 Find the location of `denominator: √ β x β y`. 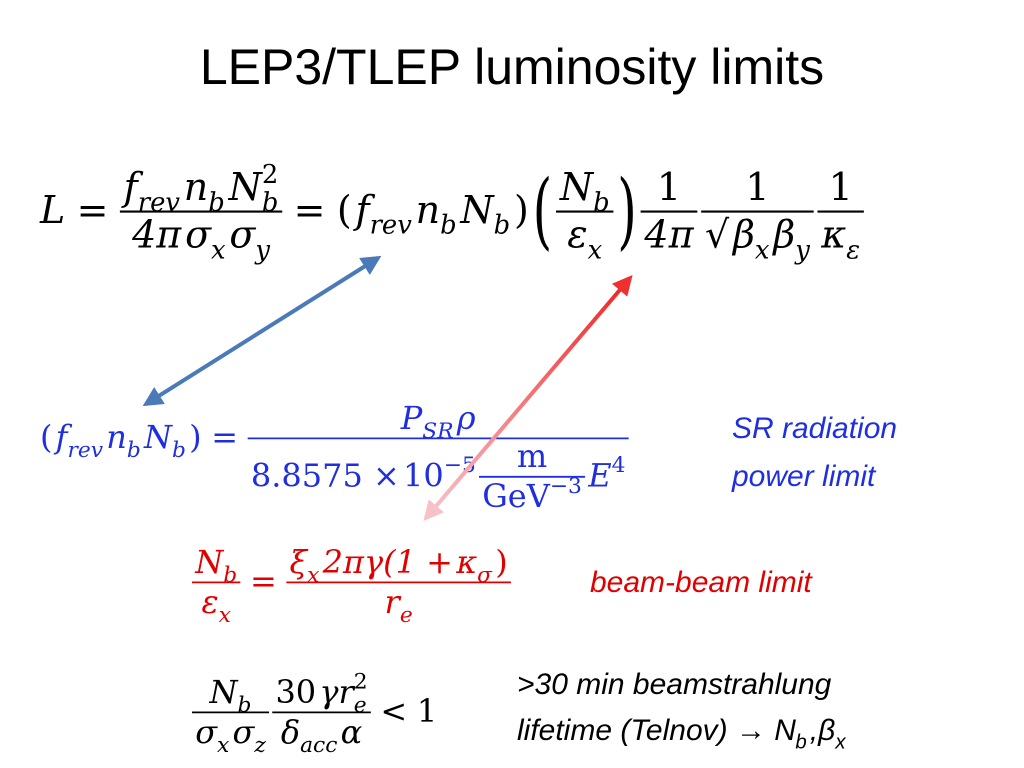

denominator: √ β x β y is located at coordinates (757, 239).